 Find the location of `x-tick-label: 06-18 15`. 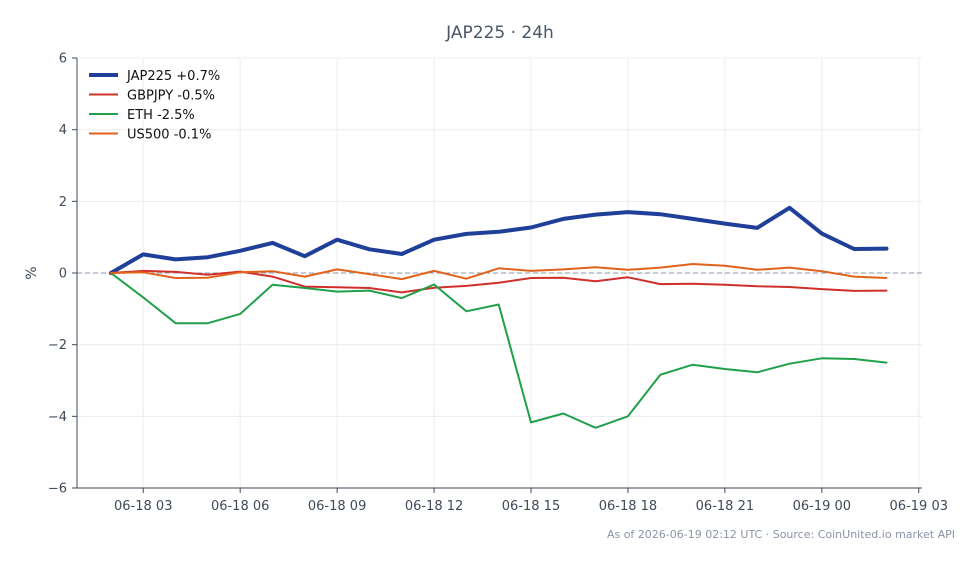

x-tick-label: 06-18 15 is located at coordinates (531, 506).